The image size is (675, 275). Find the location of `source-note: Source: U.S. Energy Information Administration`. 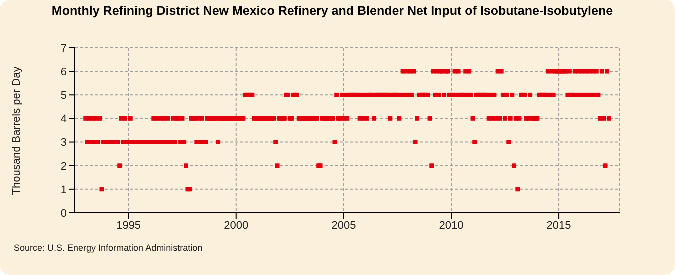

source-note: Source: U.S. Energy Information Administration is located at coordinates (108, 248).